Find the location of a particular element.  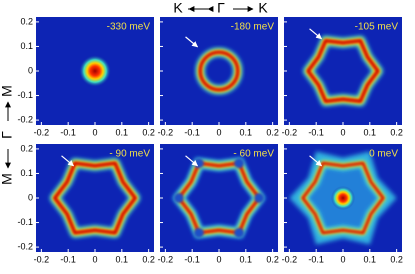

side-top: M is located at coordinates (7, 91).